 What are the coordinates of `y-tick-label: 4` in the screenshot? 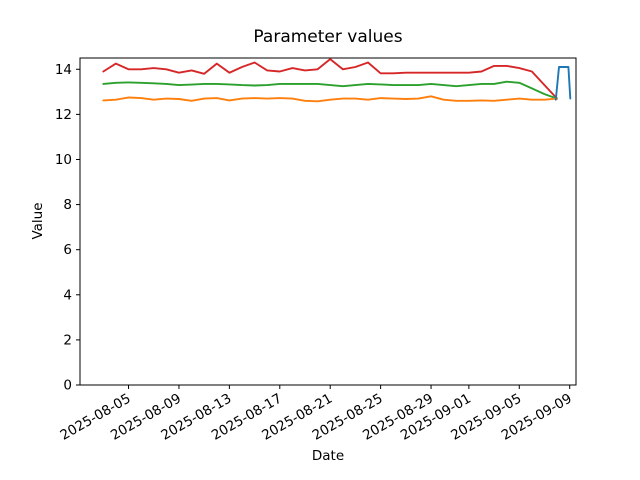 It's located at (67, 295).